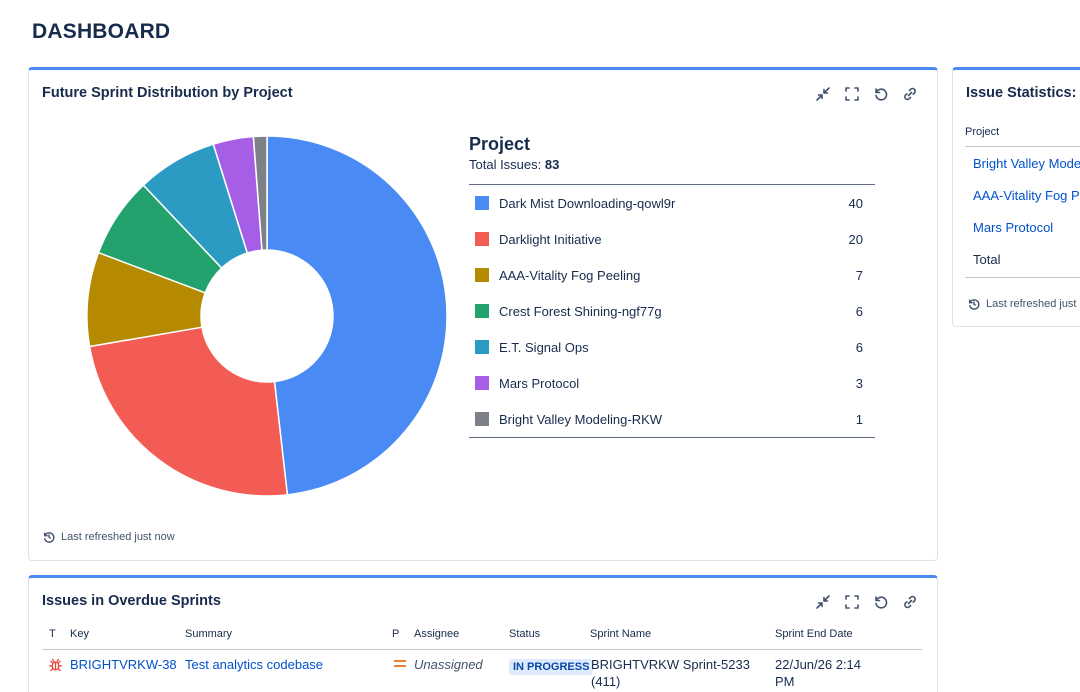 This screenshot has height=692, width=1080. What do you see at coordinates (550, 239) in the screenshot?
I see `legend-label: Darklight Initiative` at bounding box center [550, 239].